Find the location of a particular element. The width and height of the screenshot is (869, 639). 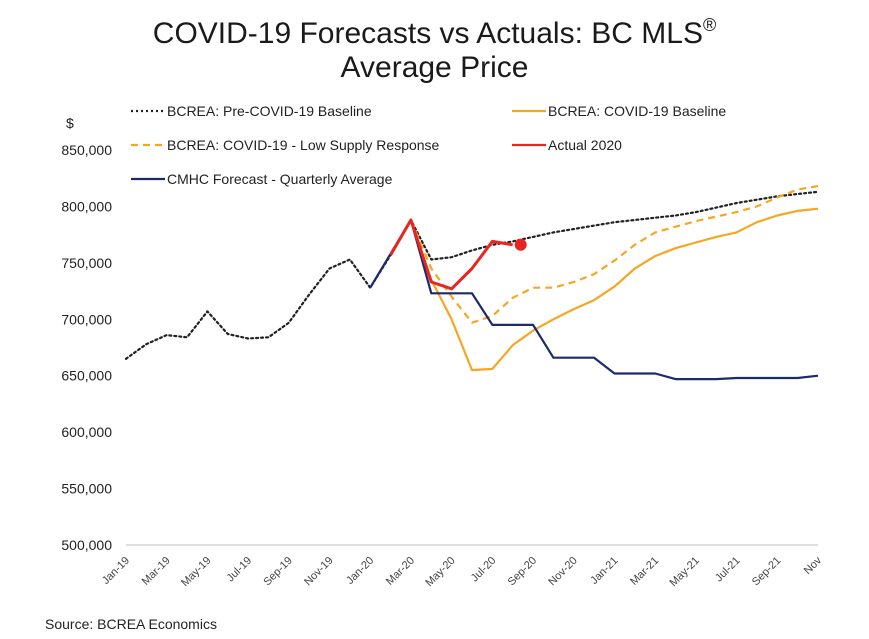

legend-label-bcrea-covid-19-low-supply-response: BCREA: COVID-19 - Low Supply Response is located at coordinates (303, 145).